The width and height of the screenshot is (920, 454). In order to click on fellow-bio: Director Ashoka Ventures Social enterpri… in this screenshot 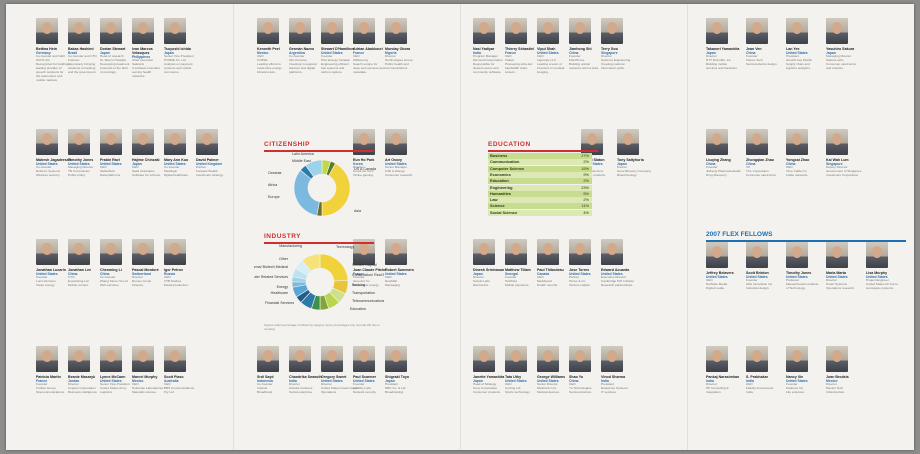, I will do `click(301, 388)`.